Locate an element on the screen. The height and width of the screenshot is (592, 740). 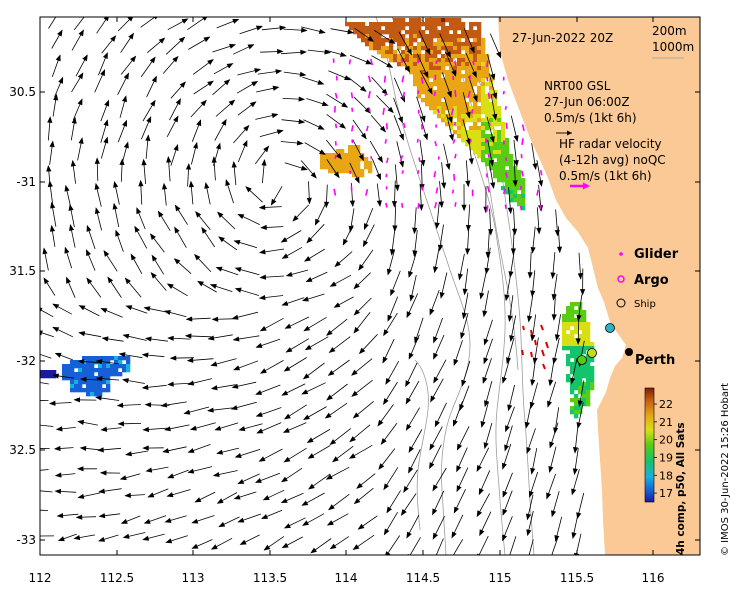
y-tick-label: 32.5 is located at coordinates (22, 450).